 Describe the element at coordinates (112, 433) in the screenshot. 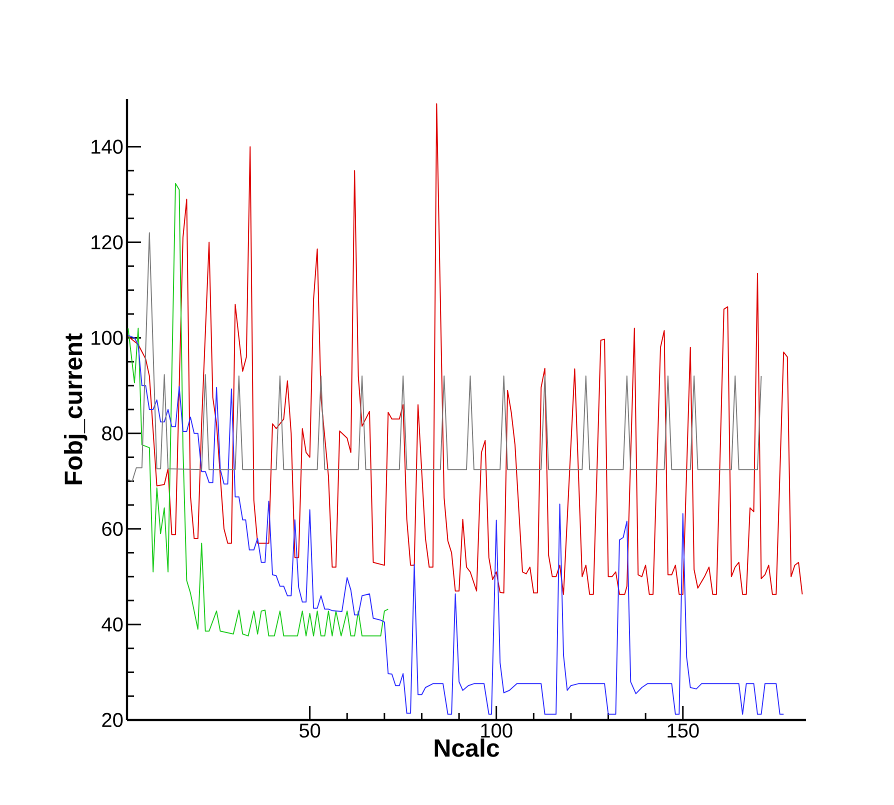

I see `y-tick-label: 80` at that location.